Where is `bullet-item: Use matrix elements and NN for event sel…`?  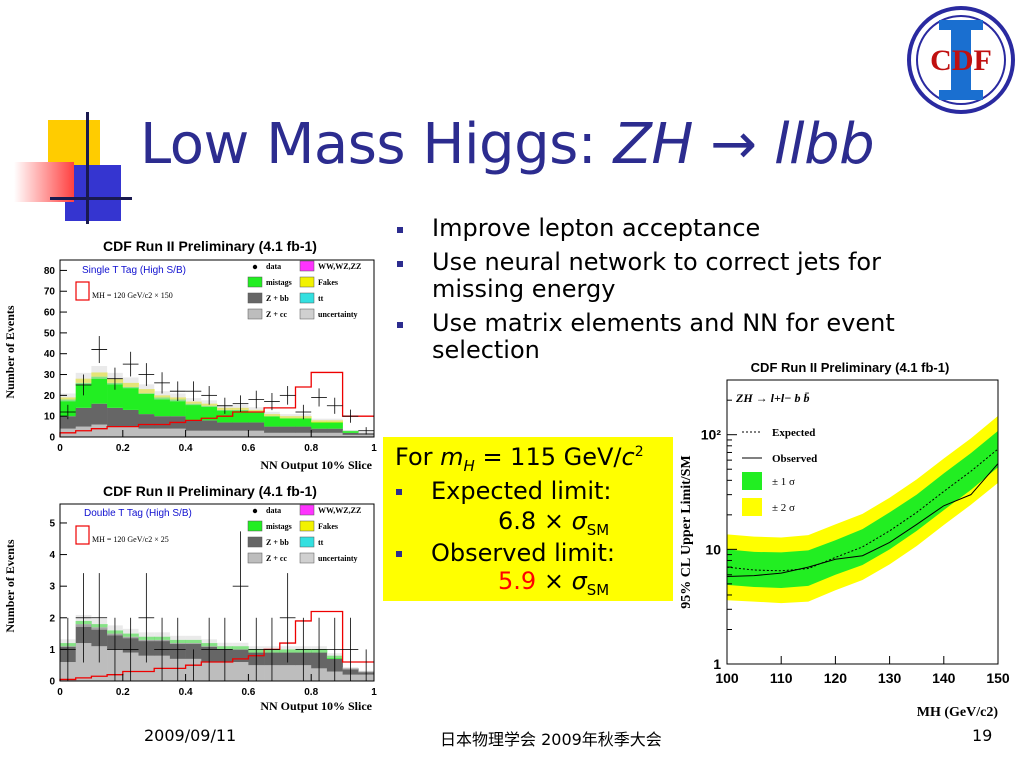 bullet-item: Use matrix elements and NN for event sel… is located at coordinates (663, 337).